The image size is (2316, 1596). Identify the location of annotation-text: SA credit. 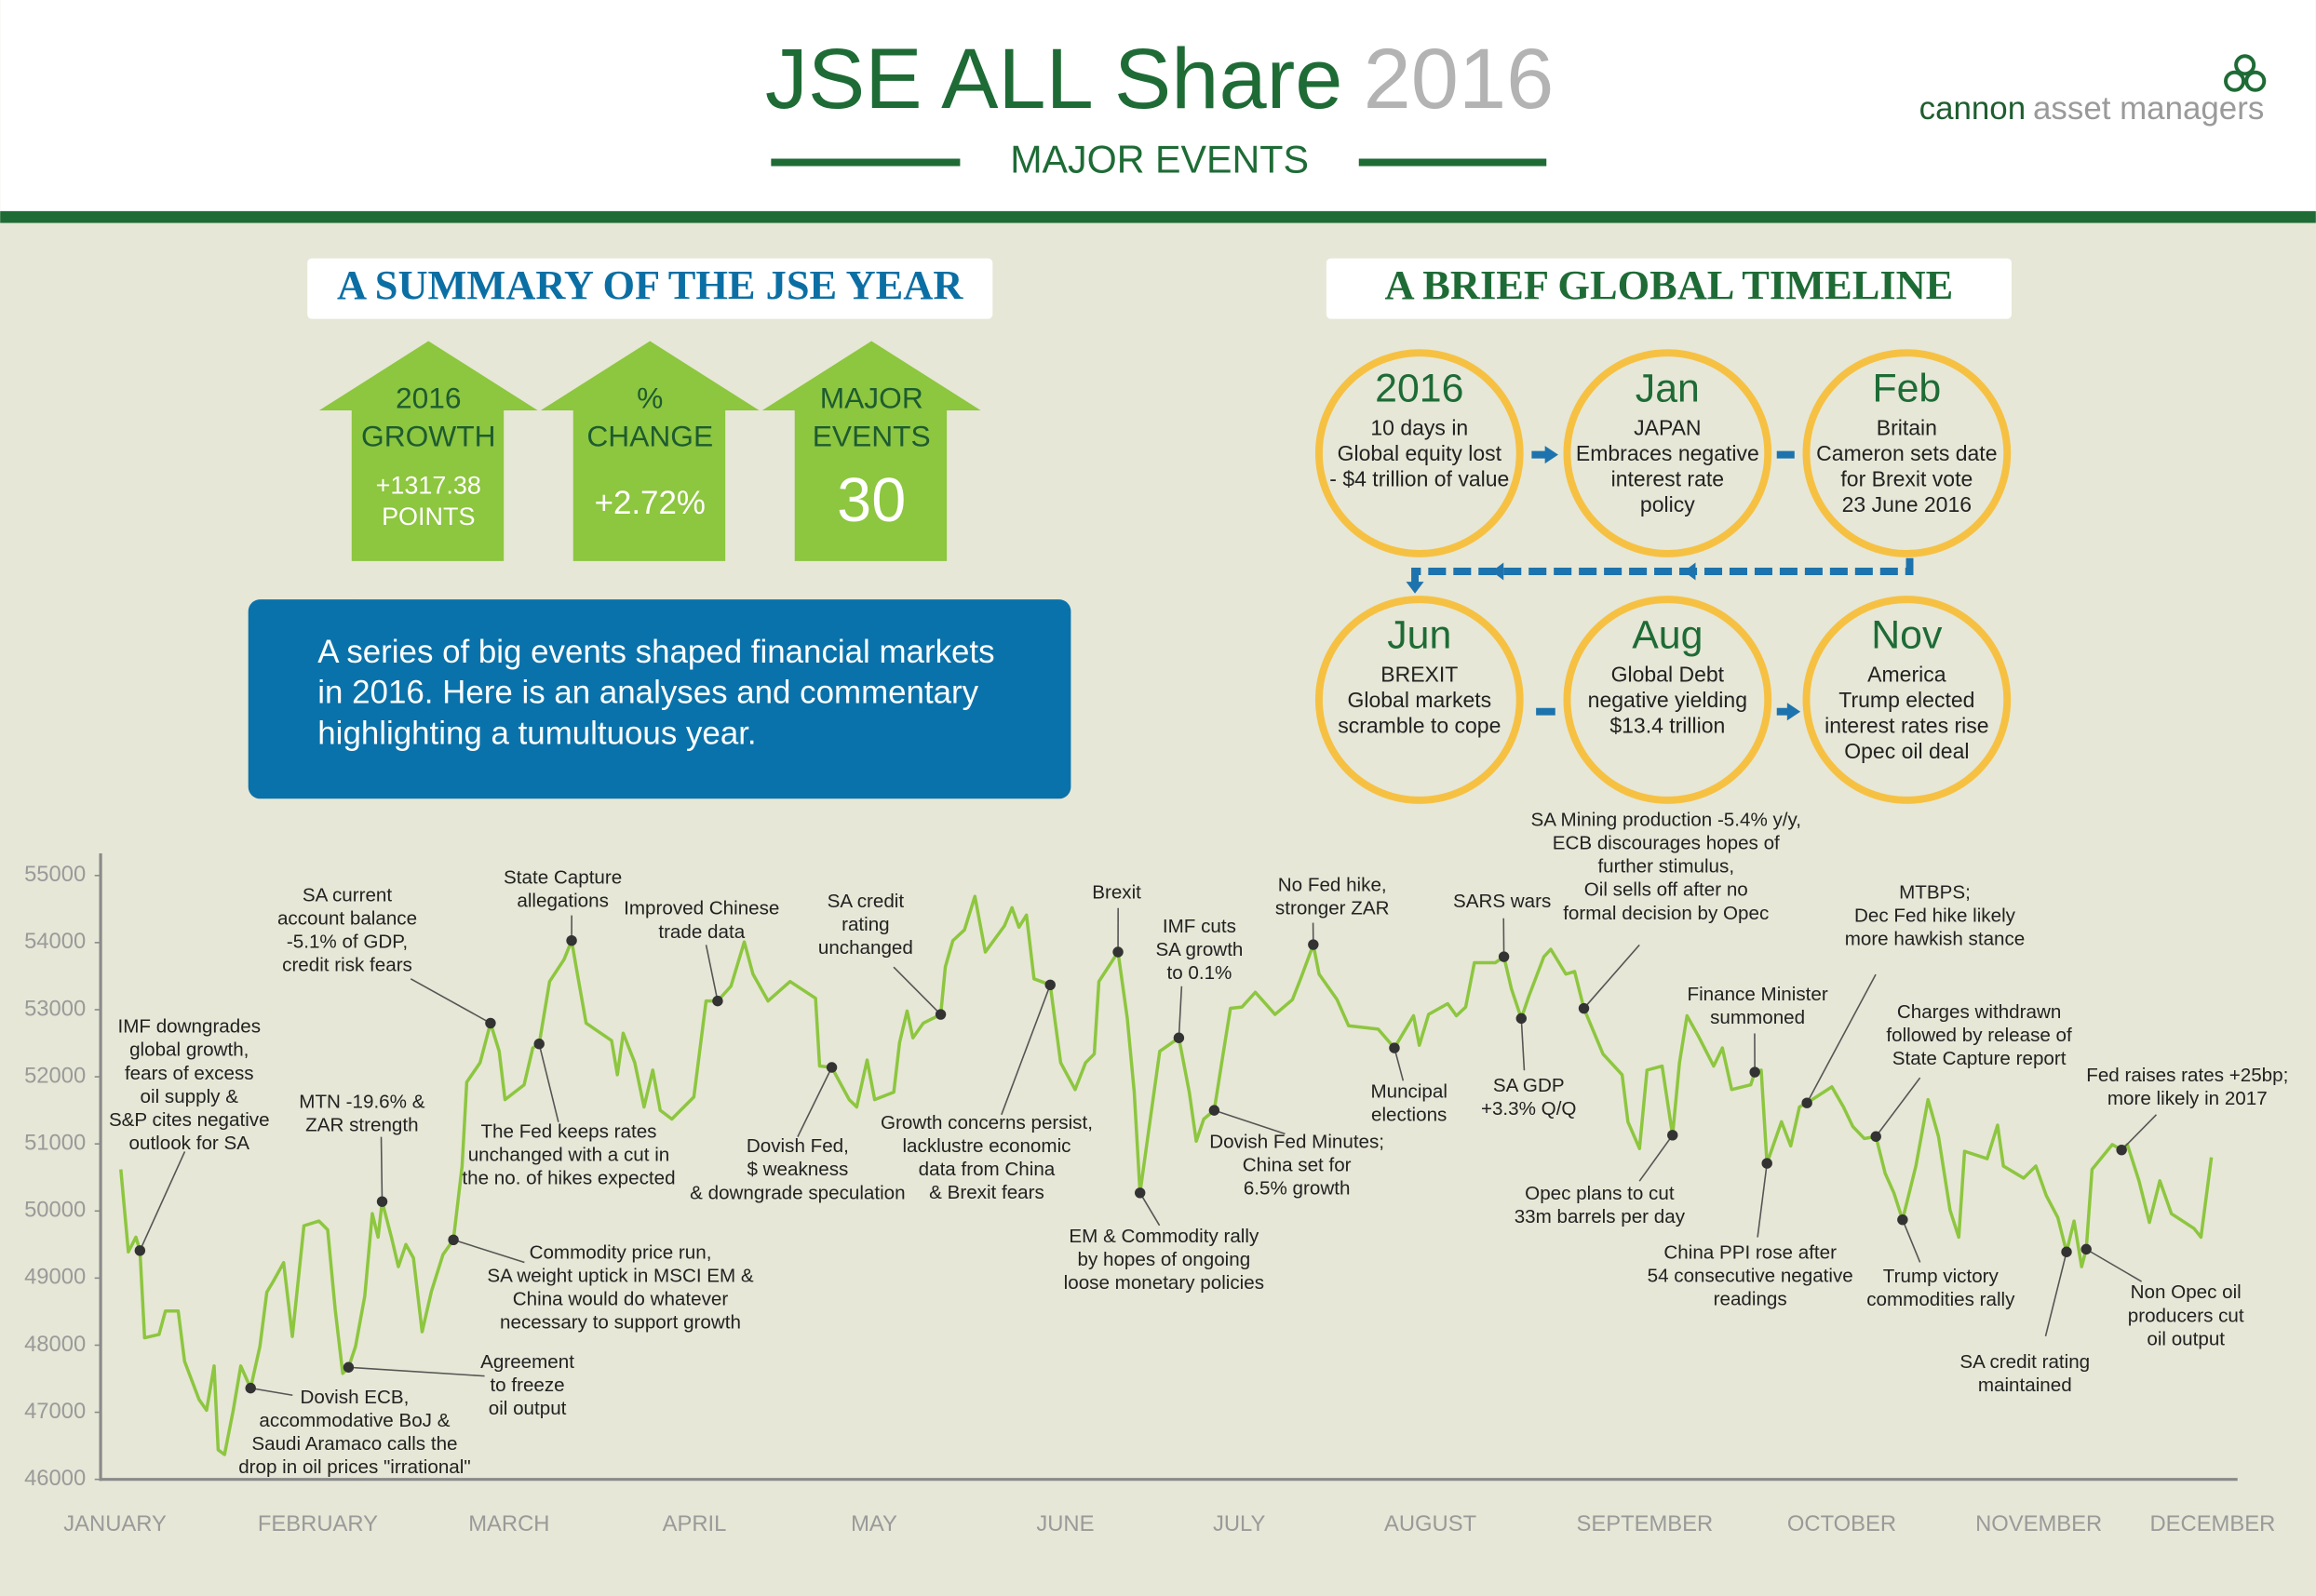
(866, 901).